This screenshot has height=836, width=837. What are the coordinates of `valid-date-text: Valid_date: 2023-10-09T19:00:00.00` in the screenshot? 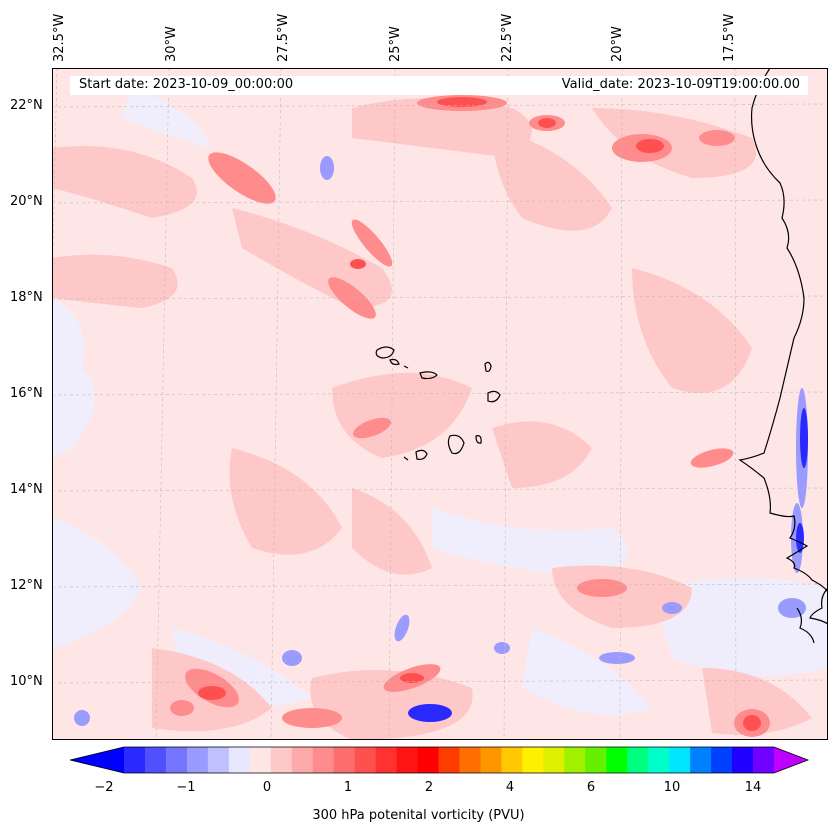 It's located at (680, 84).